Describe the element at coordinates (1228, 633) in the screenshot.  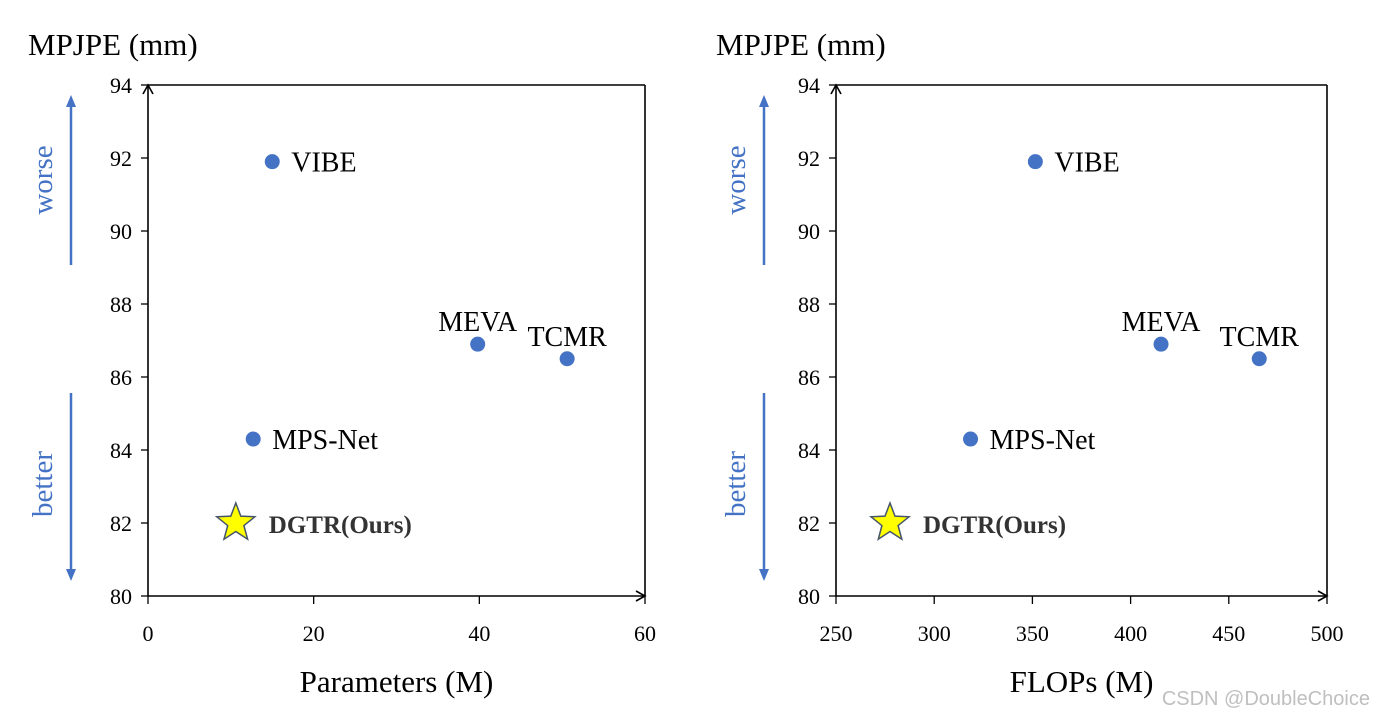
I see `x-tick-label: 450` at that location.